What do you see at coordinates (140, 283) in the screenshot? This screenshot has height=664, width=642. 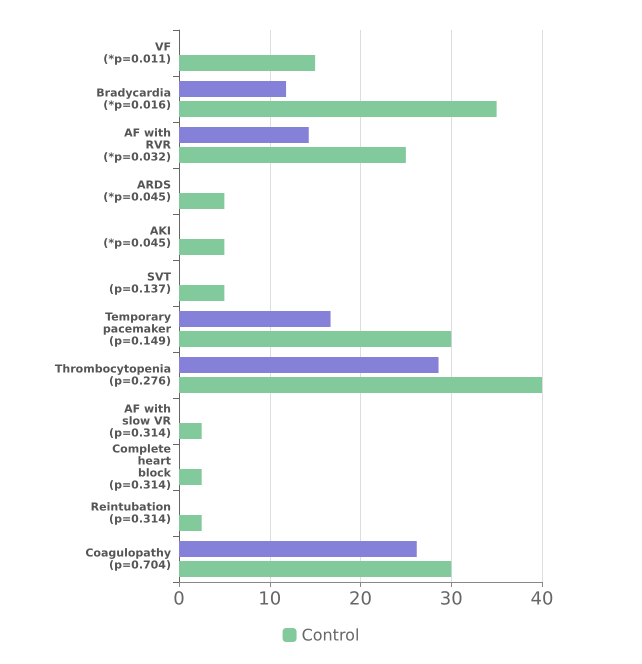 I see `y-tick-label: SVT (p=0.137)` at bounding box center [140, 283].